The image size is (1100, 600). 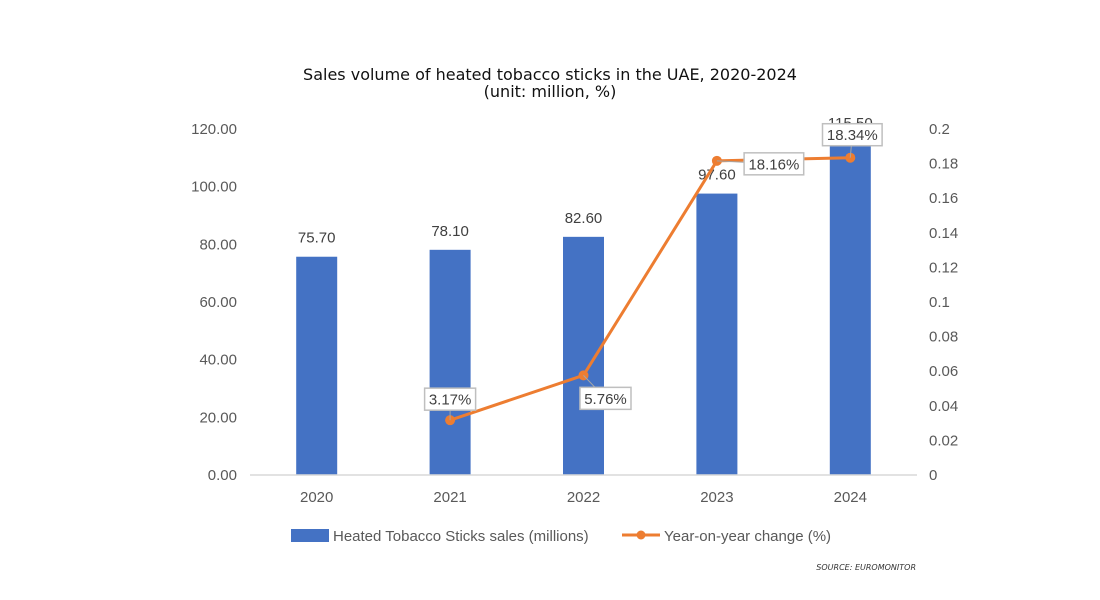 I want to click on chart-subtitle: (unit: million, %), so click(x=550, y=91).